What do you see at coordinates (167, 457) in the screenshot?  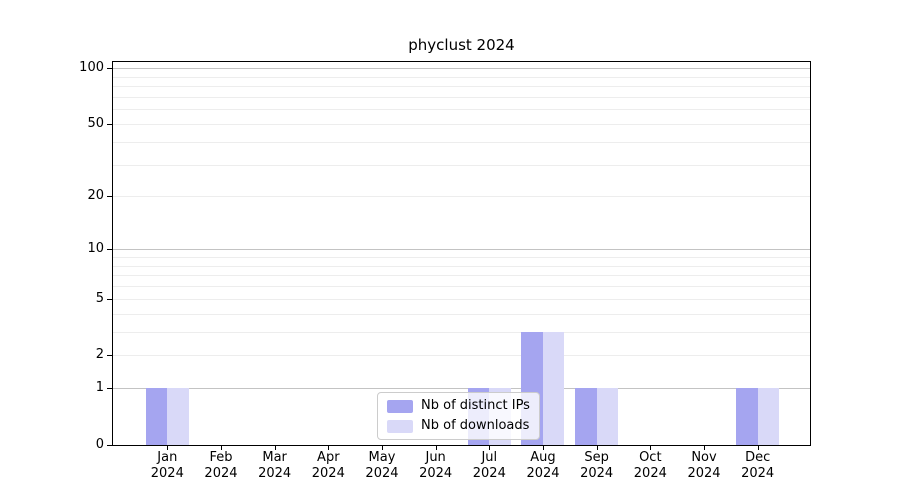 I see `x-axis-month-label: Jan` at bounding box center [167, 457].